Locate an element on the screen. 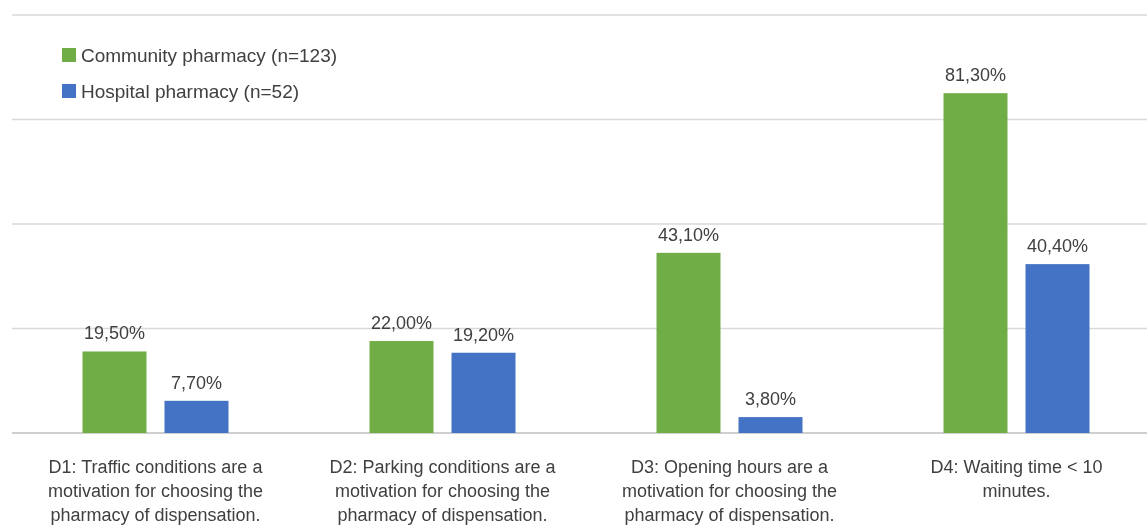 This screenshot has height=530, width=1147. data-label: 22,00% is located at coordinates (401, 323).